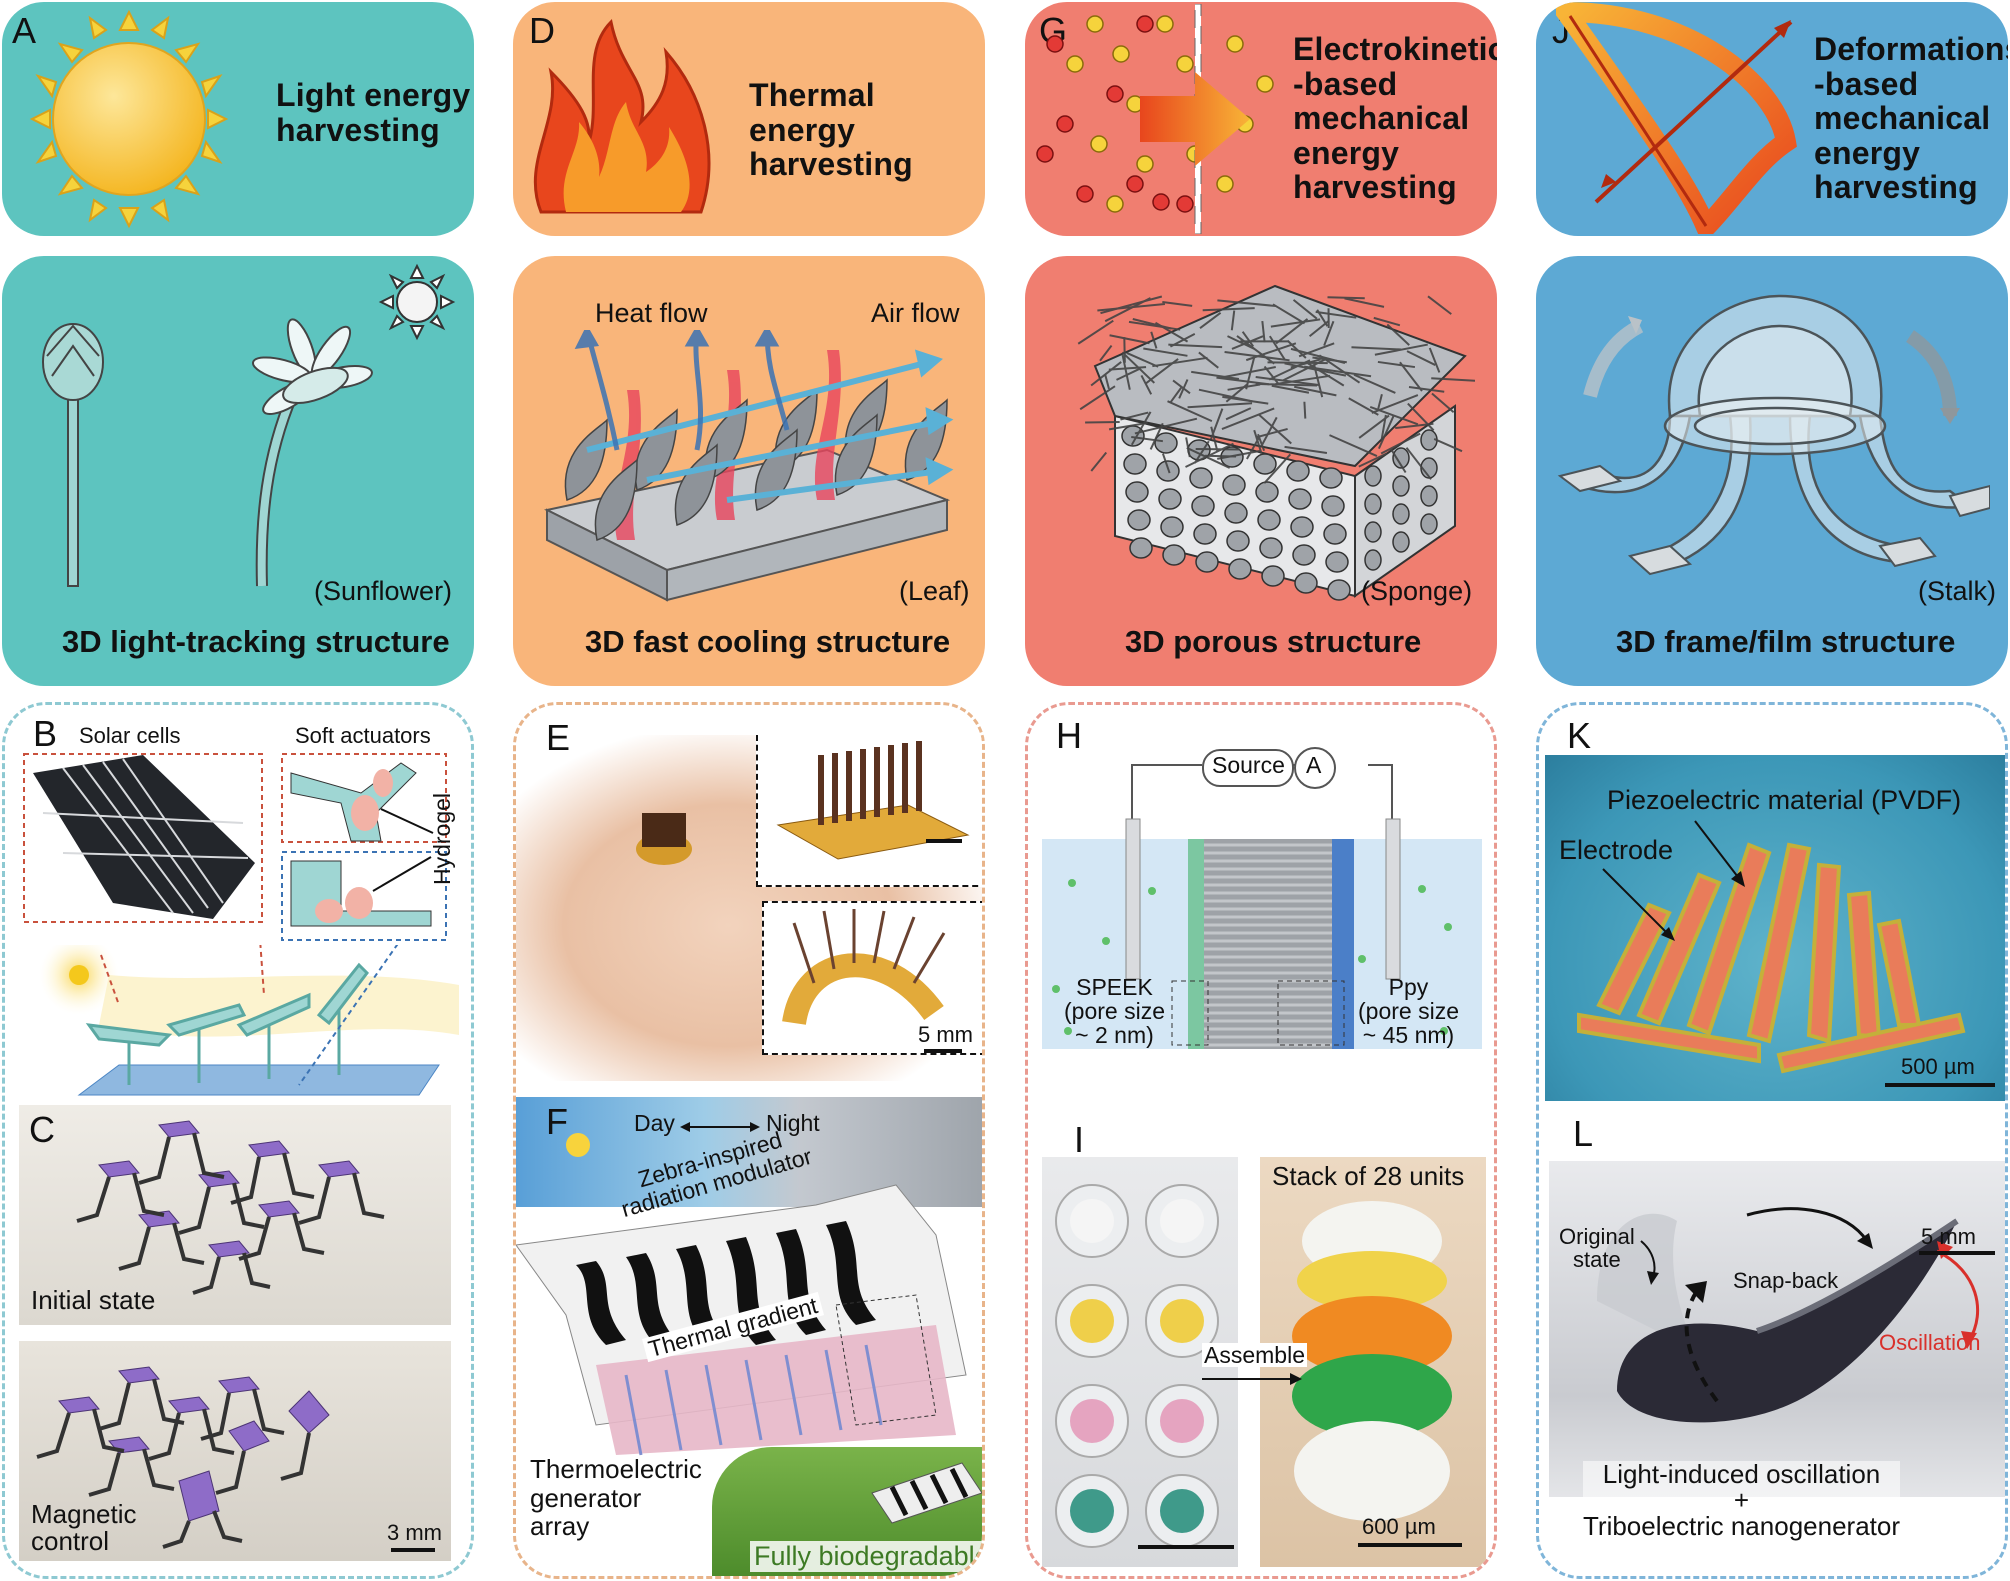 Image resolution: width=2010 pixels, height=1581 pixels. What do you see at coordinates (1254, 1355) in the screenshot?
I see `assemble-label: Assemble` at bounding box center [1254, 1355].